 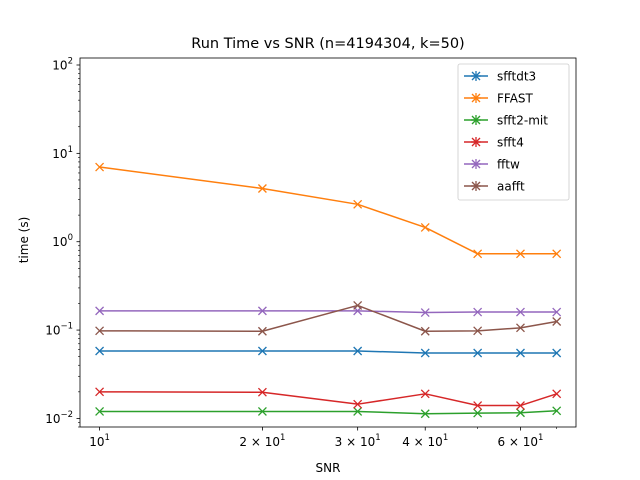 I want to click on legend-label: sfft2-mit, so click(x=522, y=121).